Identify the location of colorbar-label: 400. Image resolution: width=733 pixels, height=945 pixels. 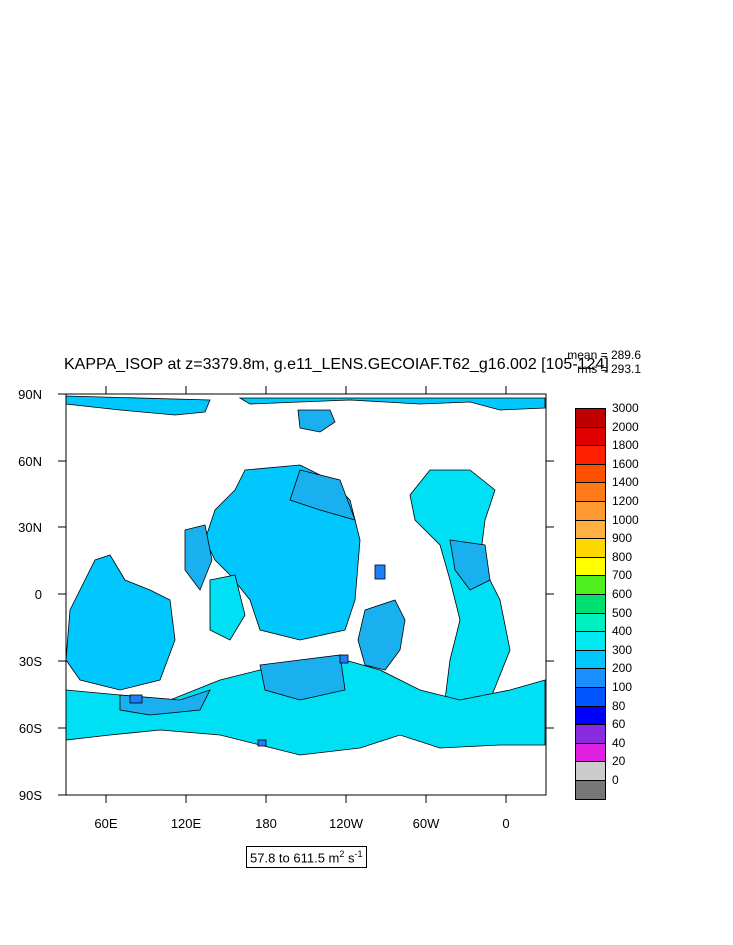
(622, 631).